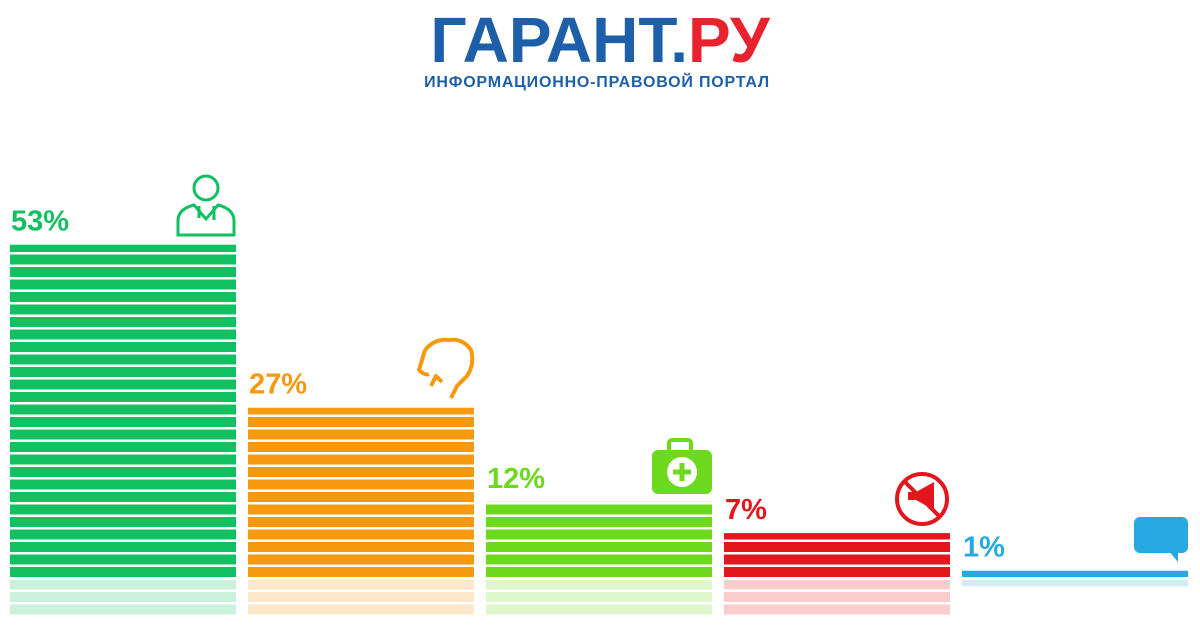 The height and width of the screenshot is (630, 1200). I want to click on logo: ГАРАНТ.РУ, so click(600, 40).